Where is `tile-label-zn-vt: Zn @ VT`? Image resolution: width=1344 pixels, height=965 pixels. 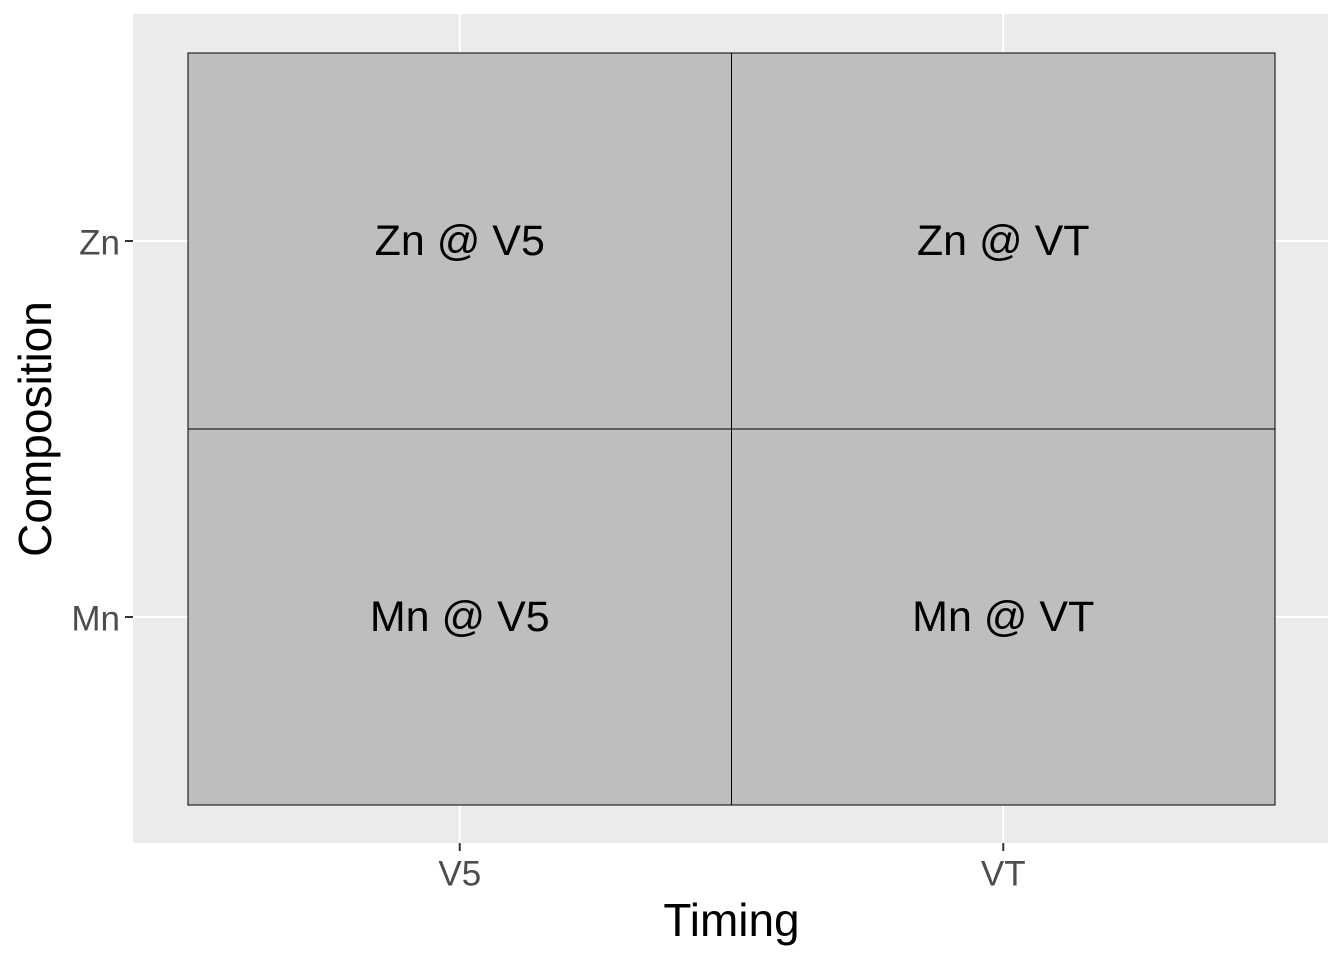
tile-label-zn-vt: Zn @ VT is located at coordinates (1003, 241).